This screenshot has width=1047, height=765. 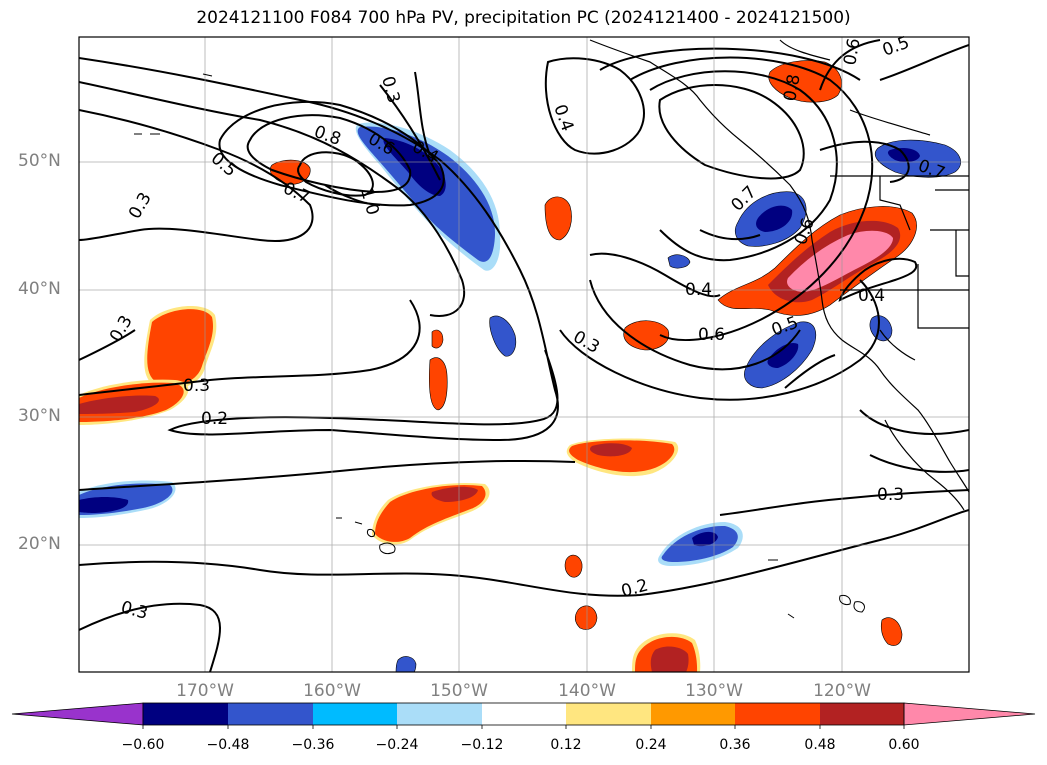 I want to click on lat-label-40n: 40°N, so click(x=39, y=289).